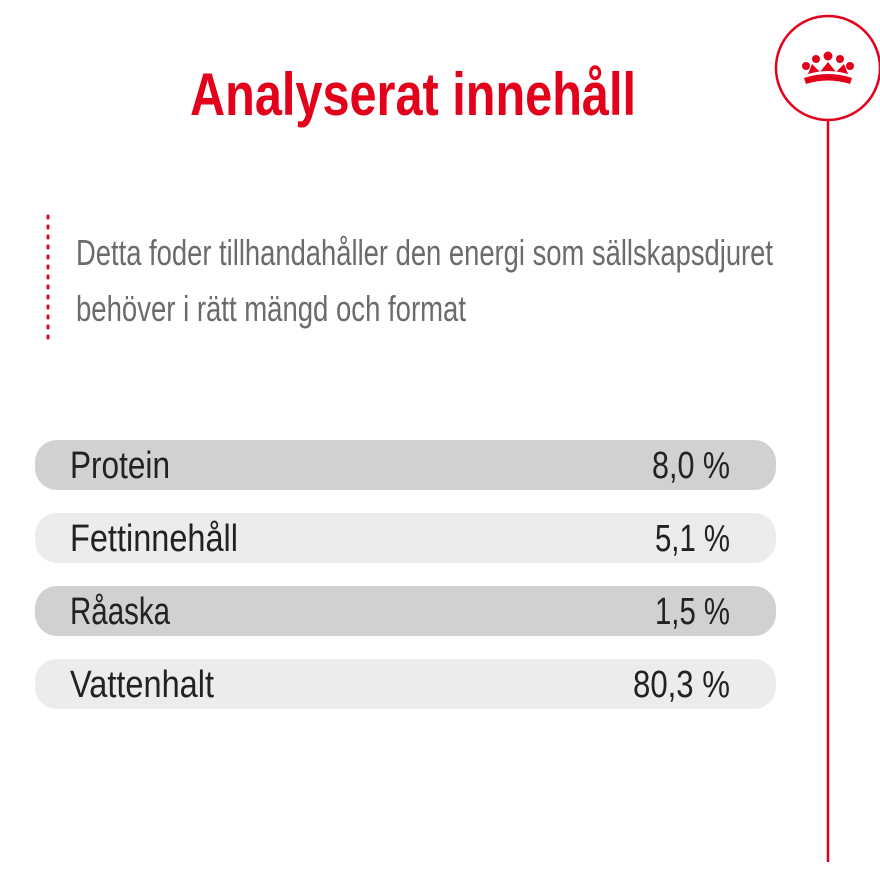  I want to click on row-value: 8,0 %, so click(691, 466).